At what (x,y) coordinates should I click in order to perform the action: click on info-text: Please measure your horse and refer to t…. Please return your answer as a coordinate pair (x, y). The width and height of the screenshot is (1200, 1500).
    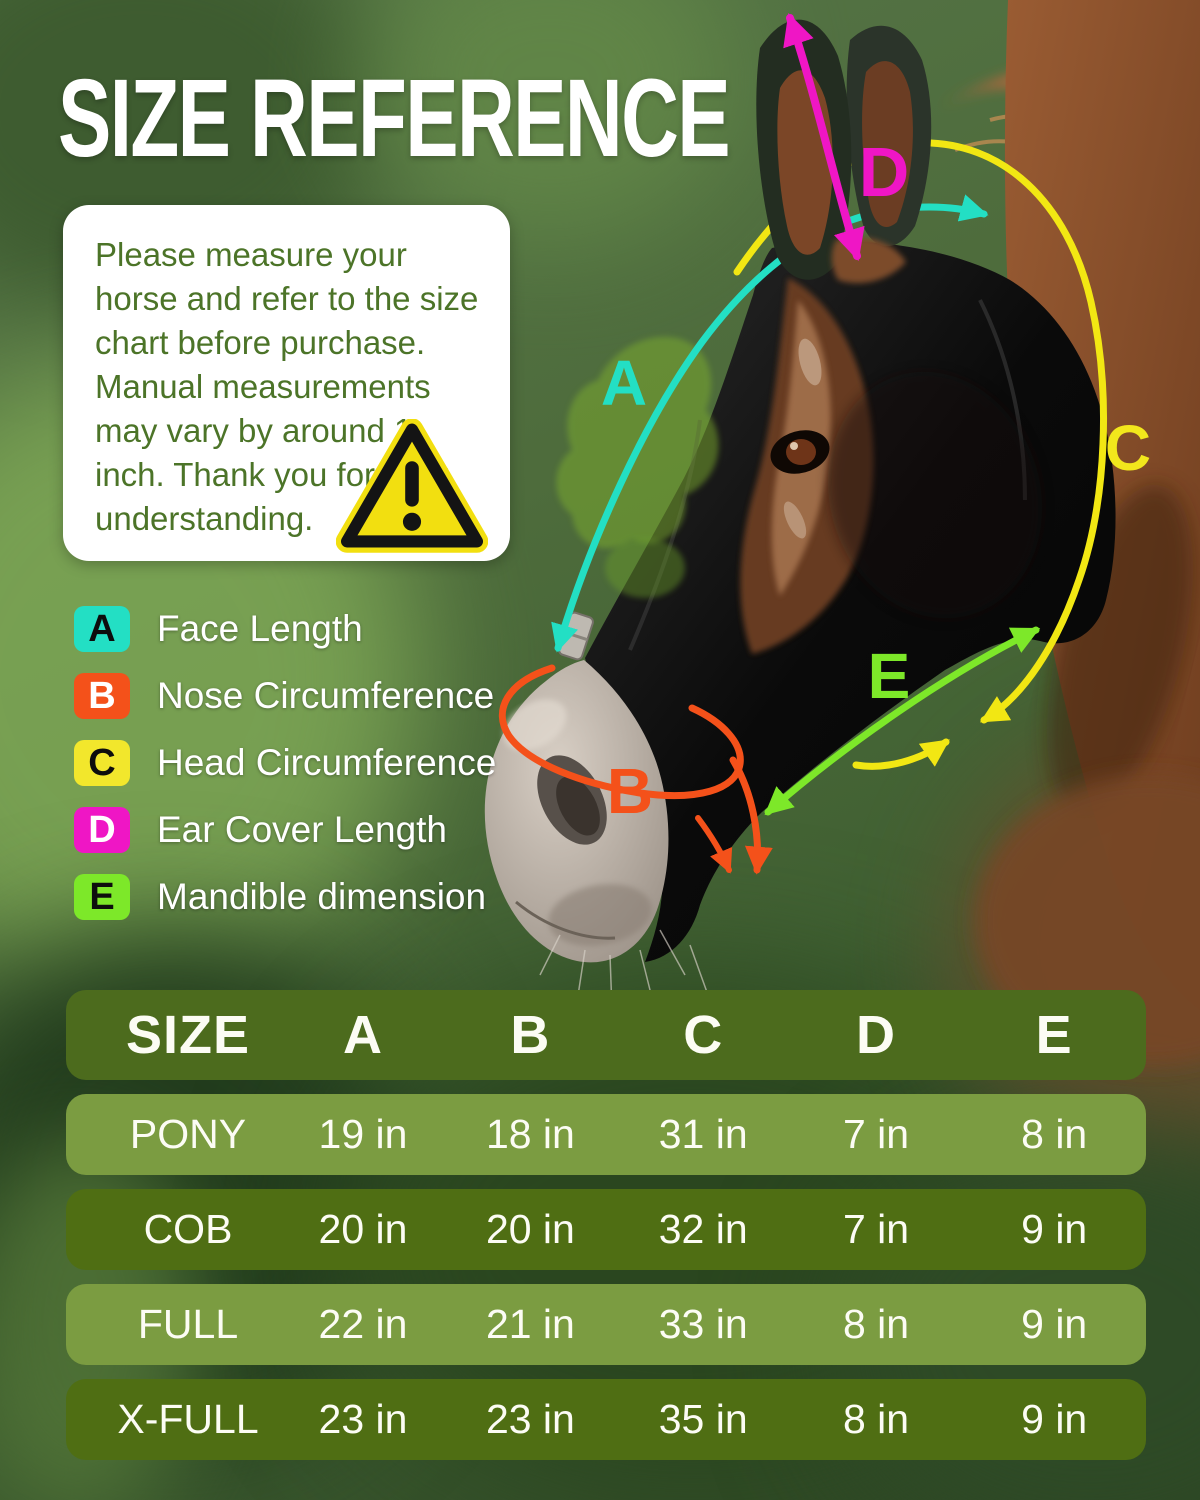
    Looking at the image, I should click on (287, 386).